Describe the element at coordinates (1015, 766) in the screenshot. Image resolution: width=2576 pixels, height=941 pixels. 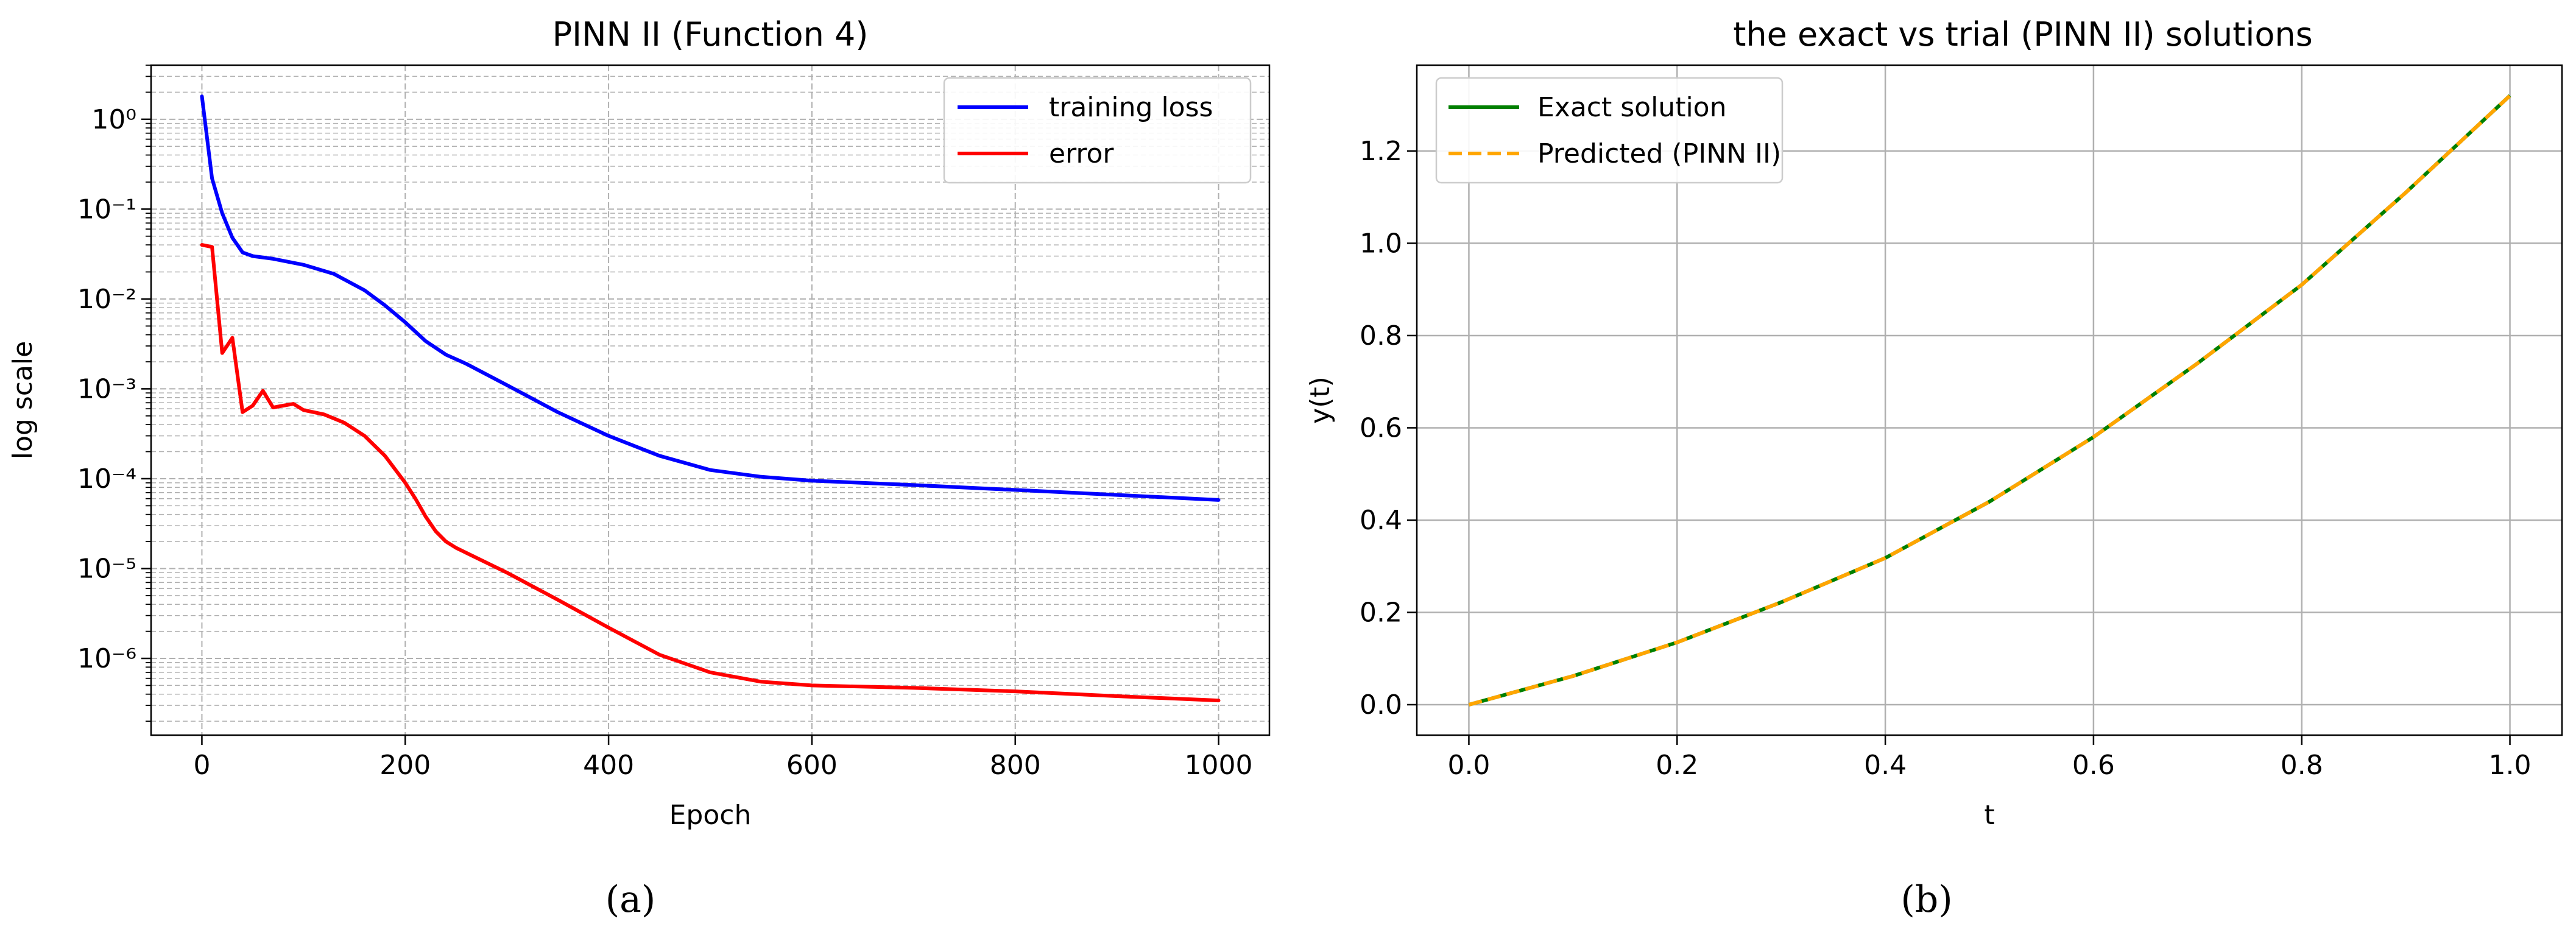
I see `panel-a-x-tick-label: 800` at that location.